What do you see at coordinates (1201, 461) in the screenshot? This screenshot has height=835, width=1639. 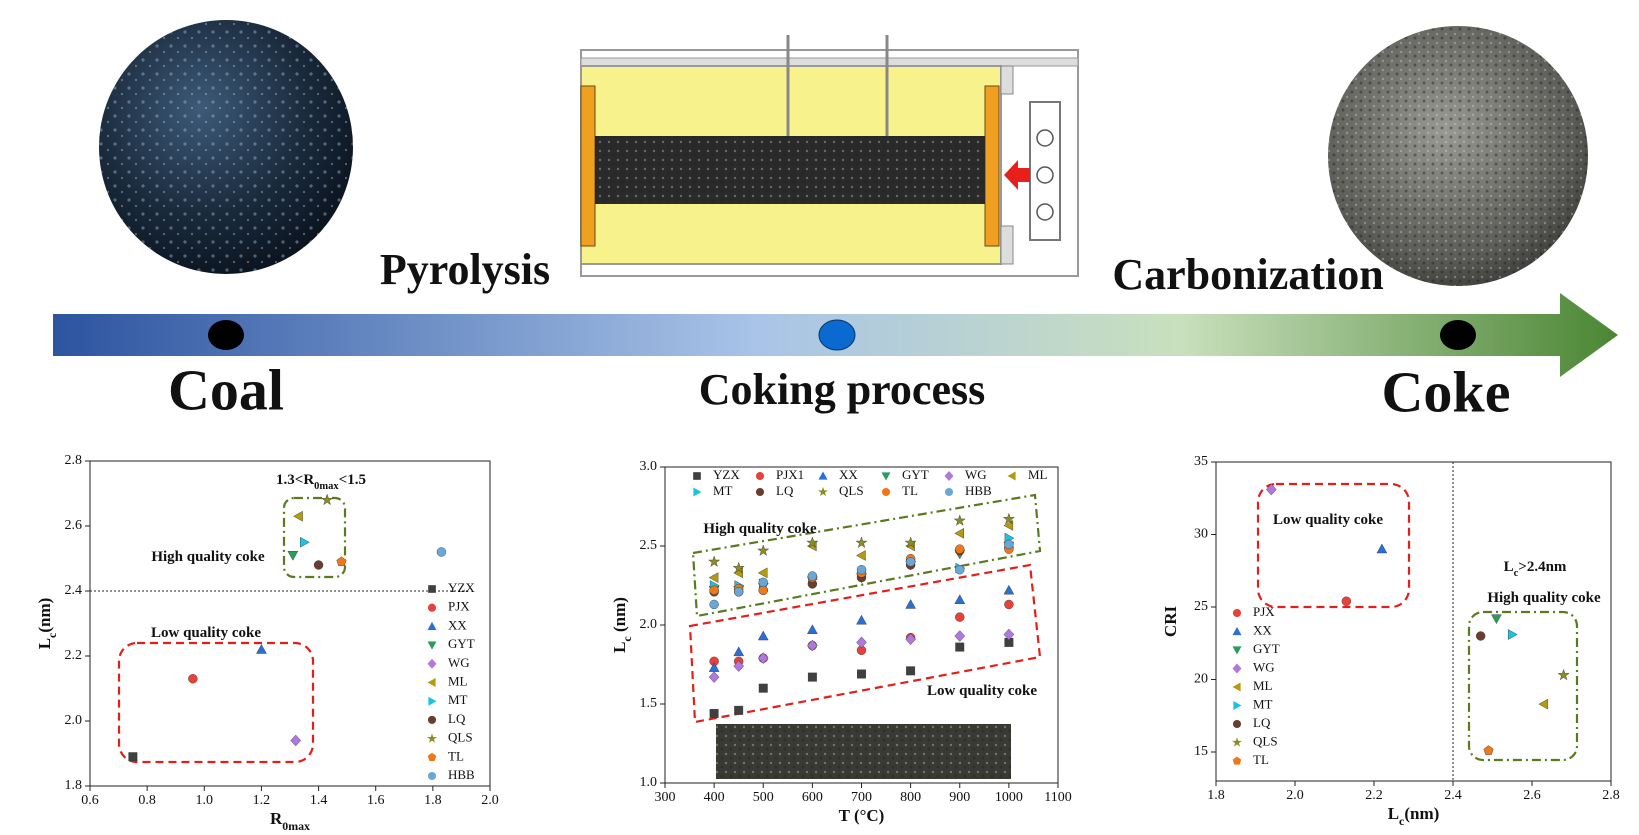 I see `y-tick-label: 35` at bounding box center [1201, 461].